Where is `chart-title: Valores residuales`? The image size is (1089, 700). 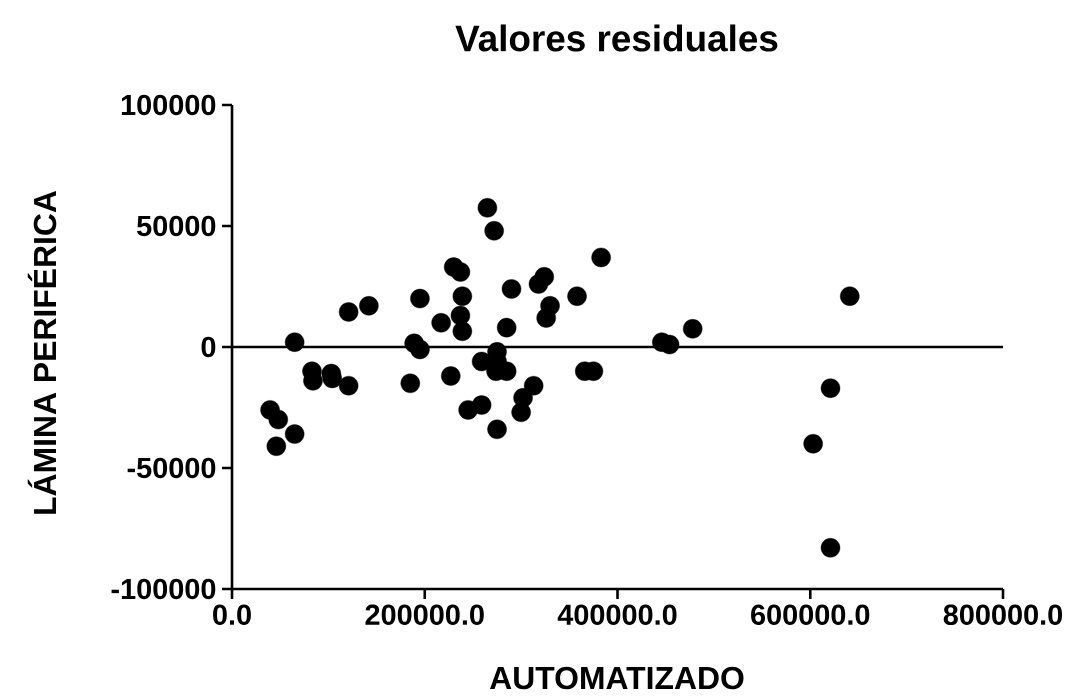 chart-title: Valores residuales is located at coordinates (616, 38).